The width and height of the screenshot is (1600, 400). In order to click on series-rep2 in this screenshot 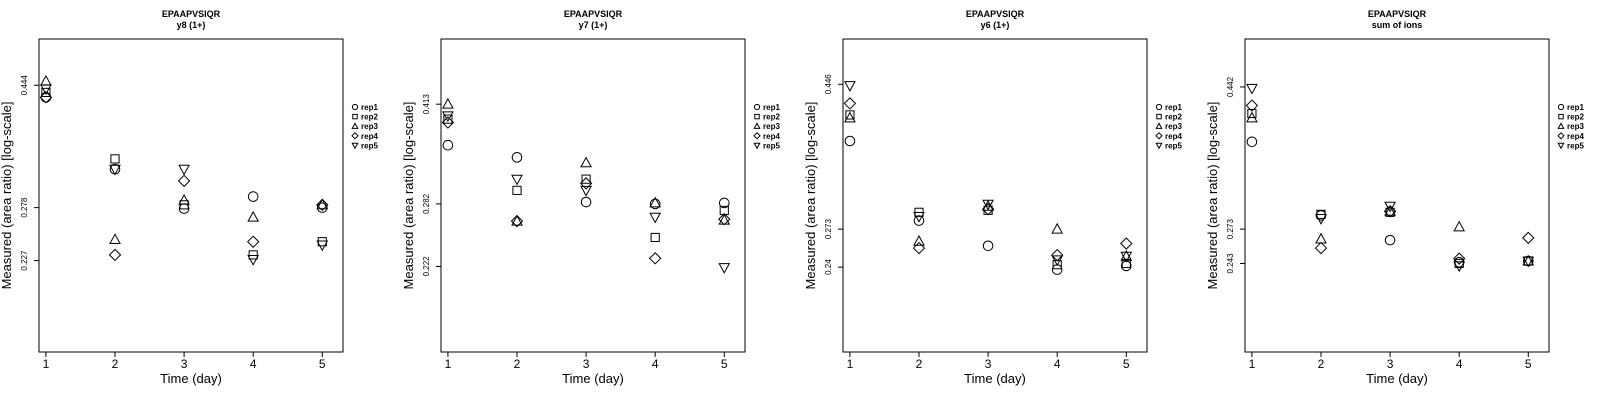, I will do `click(988, 190)`.